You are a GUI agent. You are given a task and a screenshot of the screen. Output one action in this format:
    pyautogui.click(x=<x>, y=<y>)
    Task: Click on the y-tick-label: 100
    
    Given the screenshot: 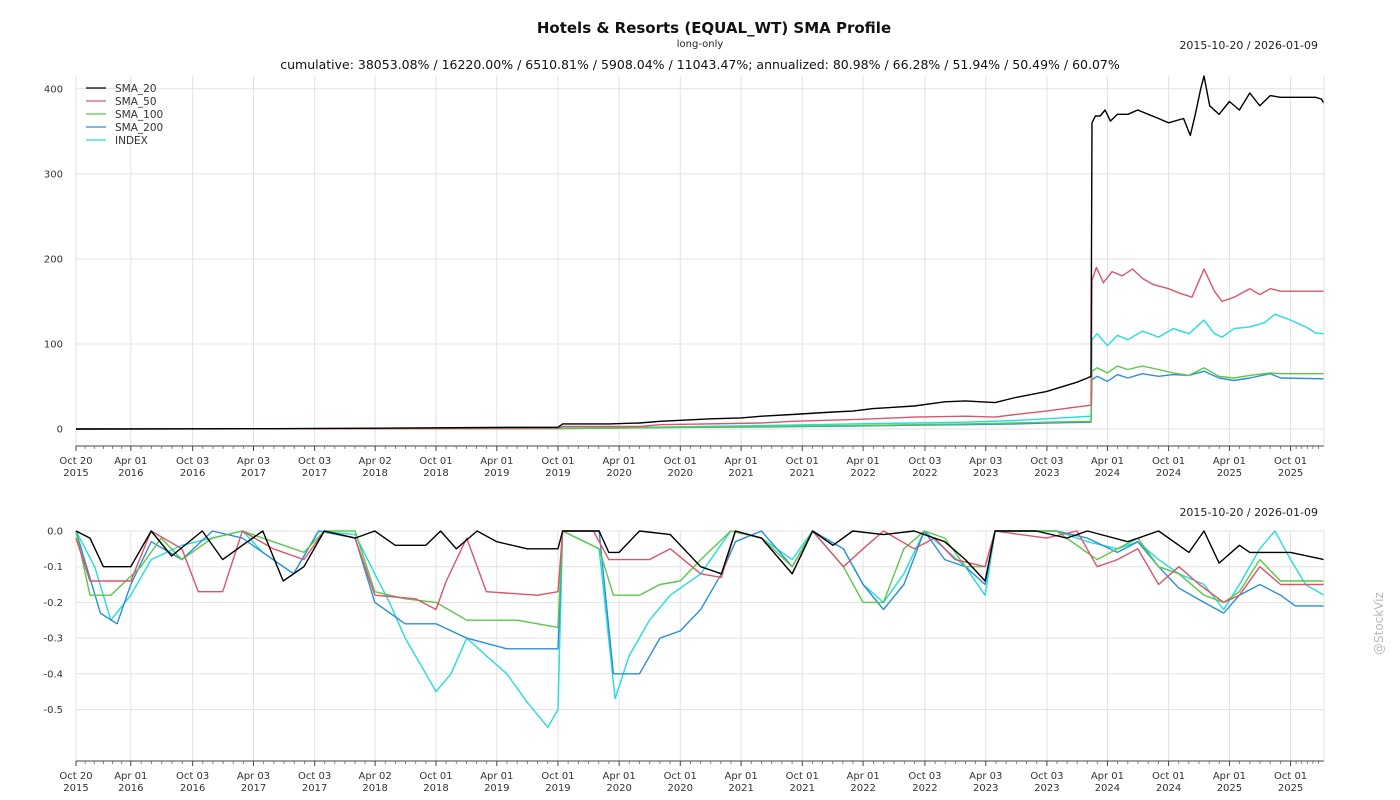 What is the action you would take?
    pyautogui.click(x=53, y=344)
    